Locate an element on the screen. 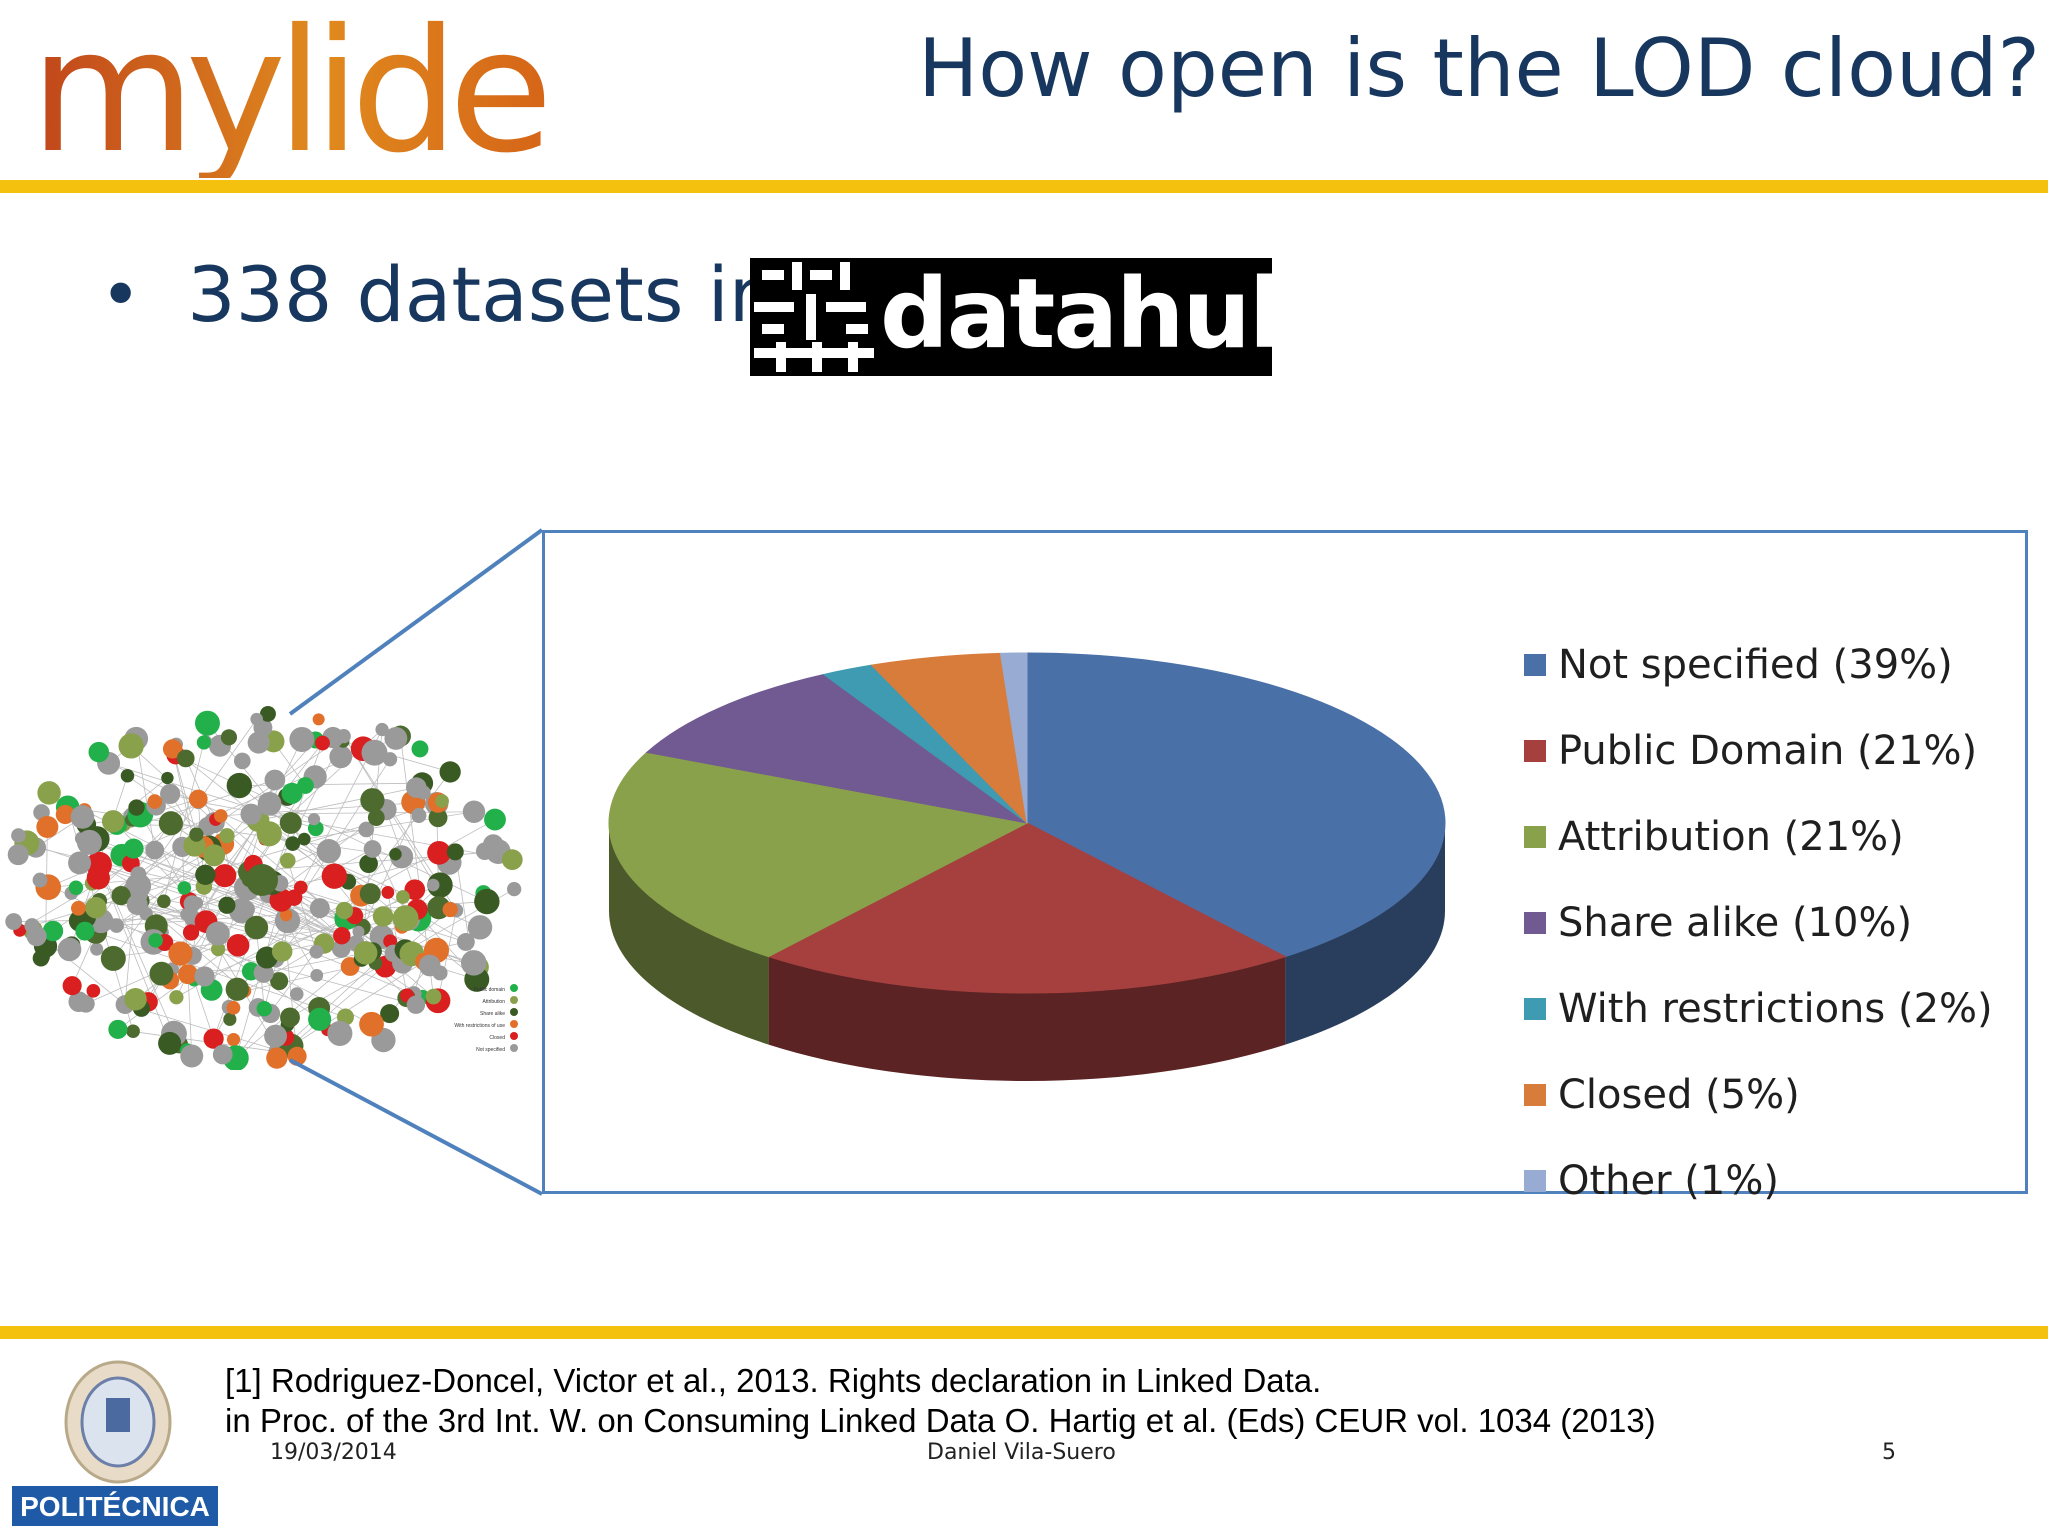  lod-legend-label: Attribution is located at coordinates (493, 1002).